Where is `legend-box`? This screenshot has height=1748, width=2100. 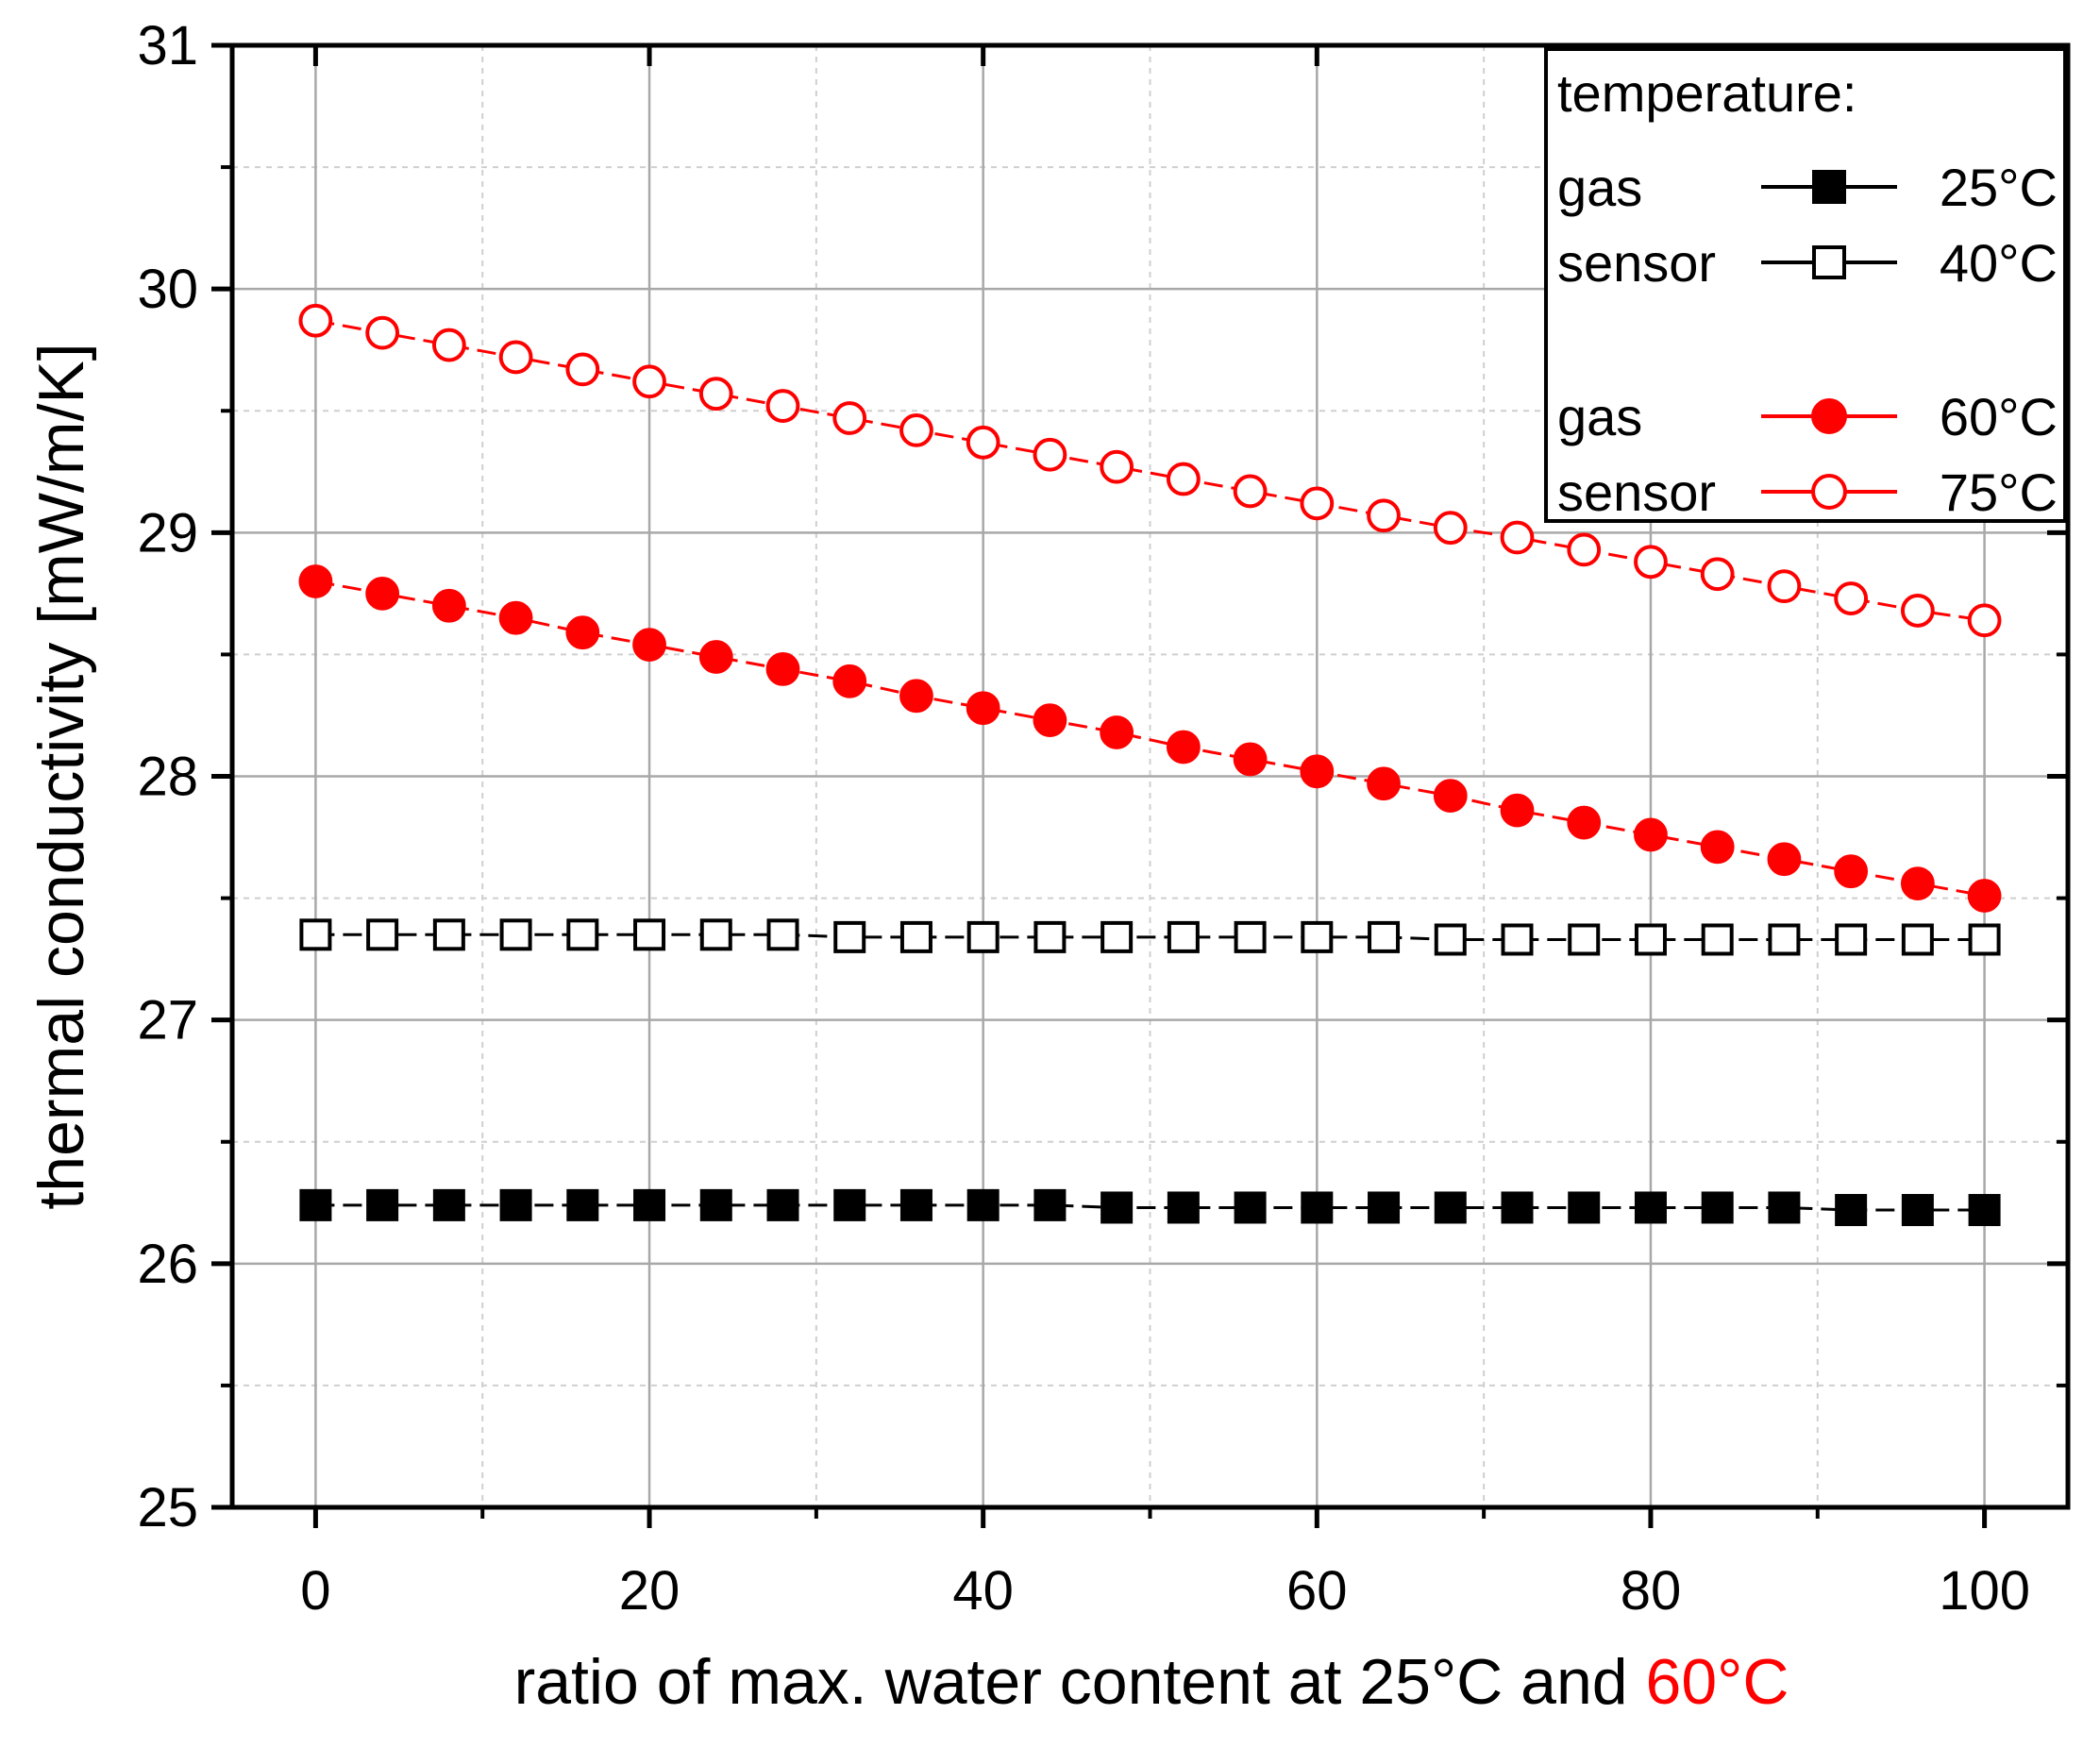 legend-box is located at coordinates (1805, 285).